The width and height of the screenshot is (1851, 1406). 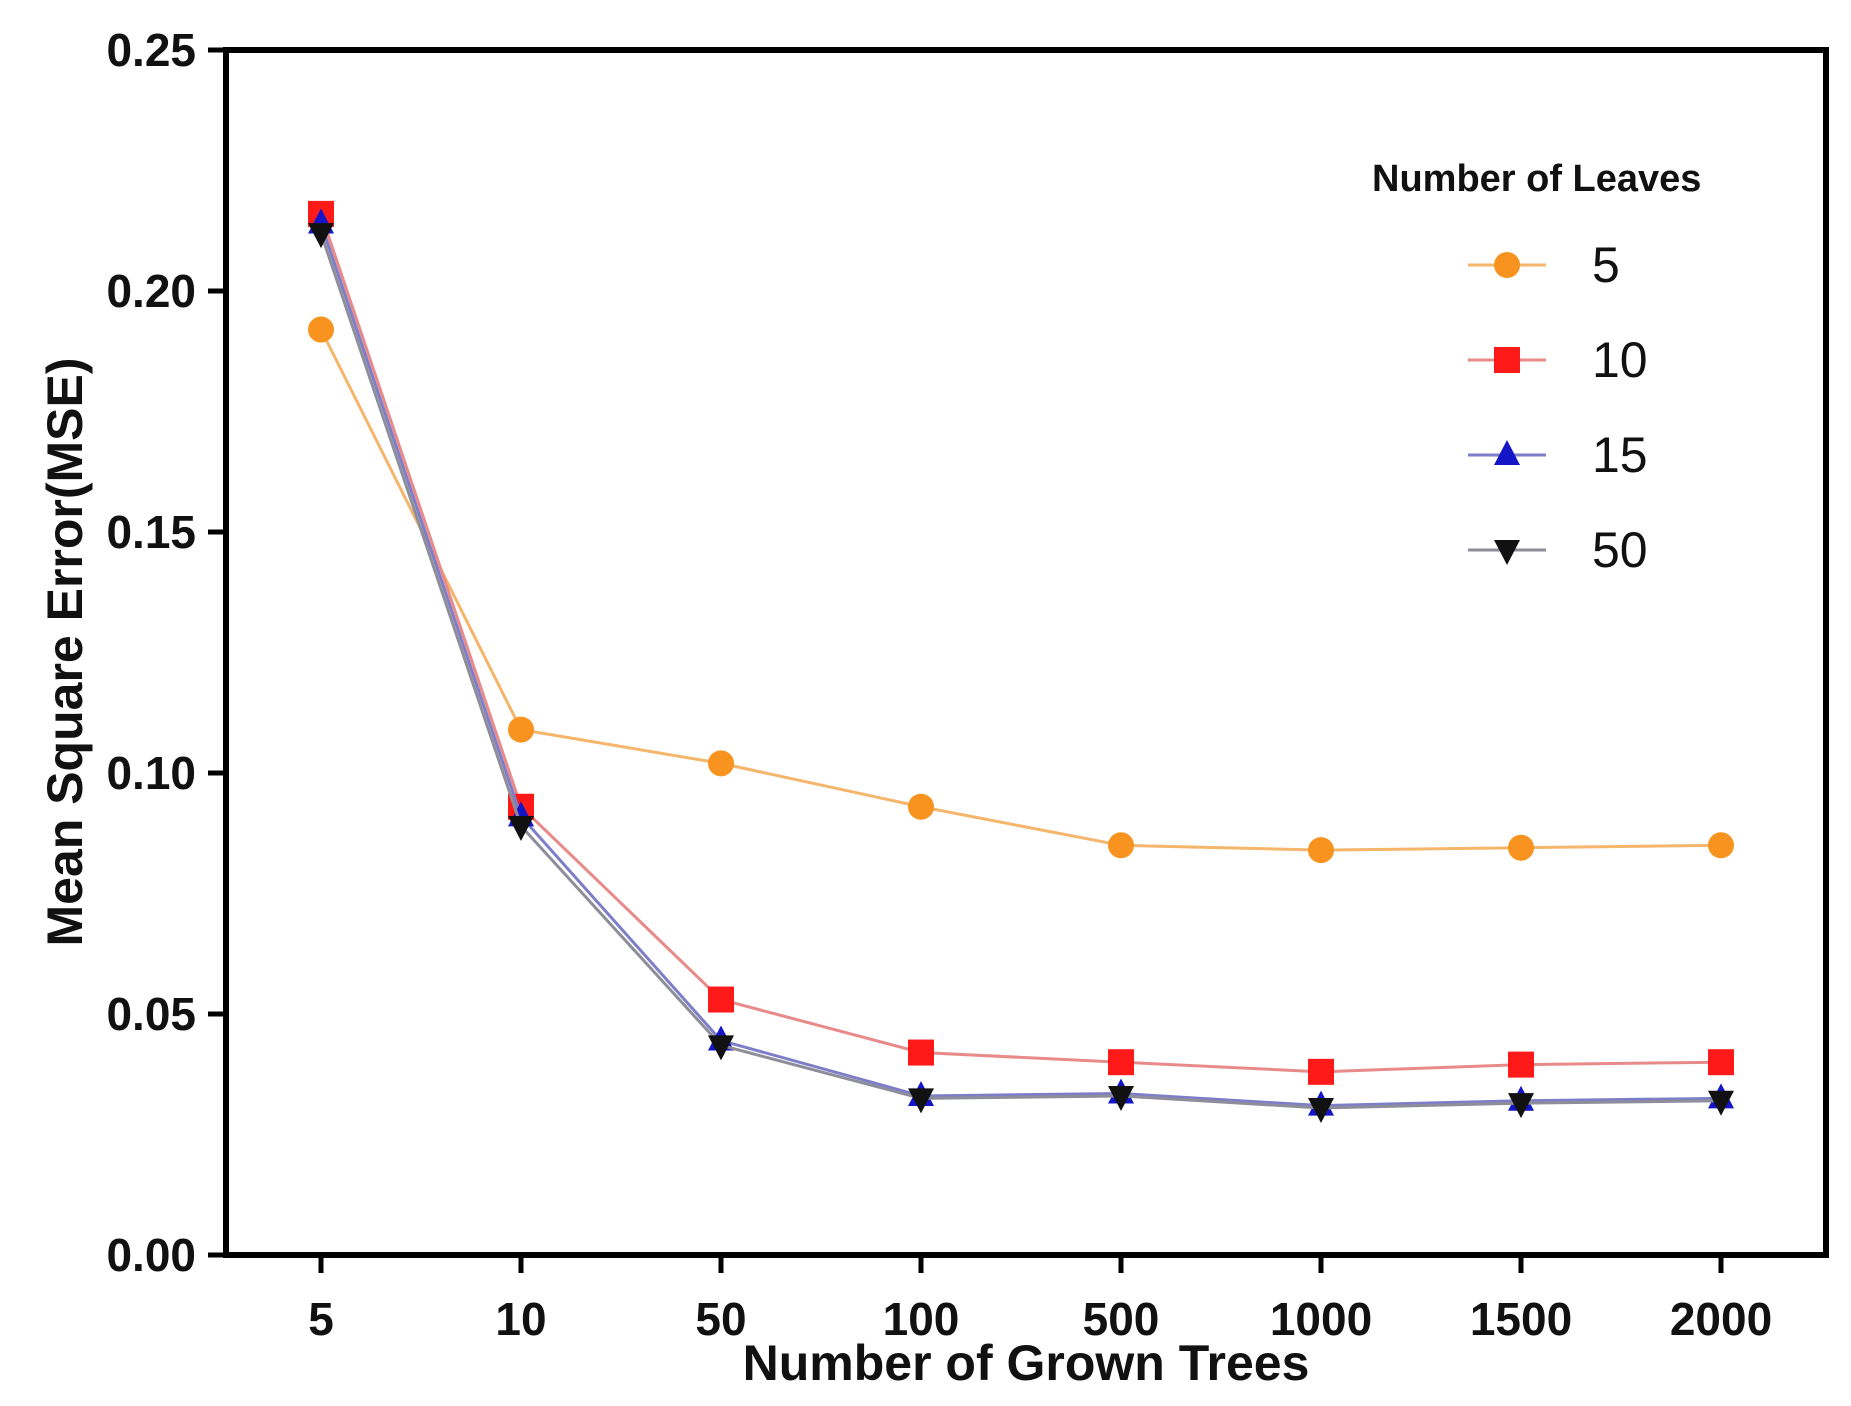 I want to click on legend: Number of Leaves 5 10 15 50, so click(x=1536, y=368).